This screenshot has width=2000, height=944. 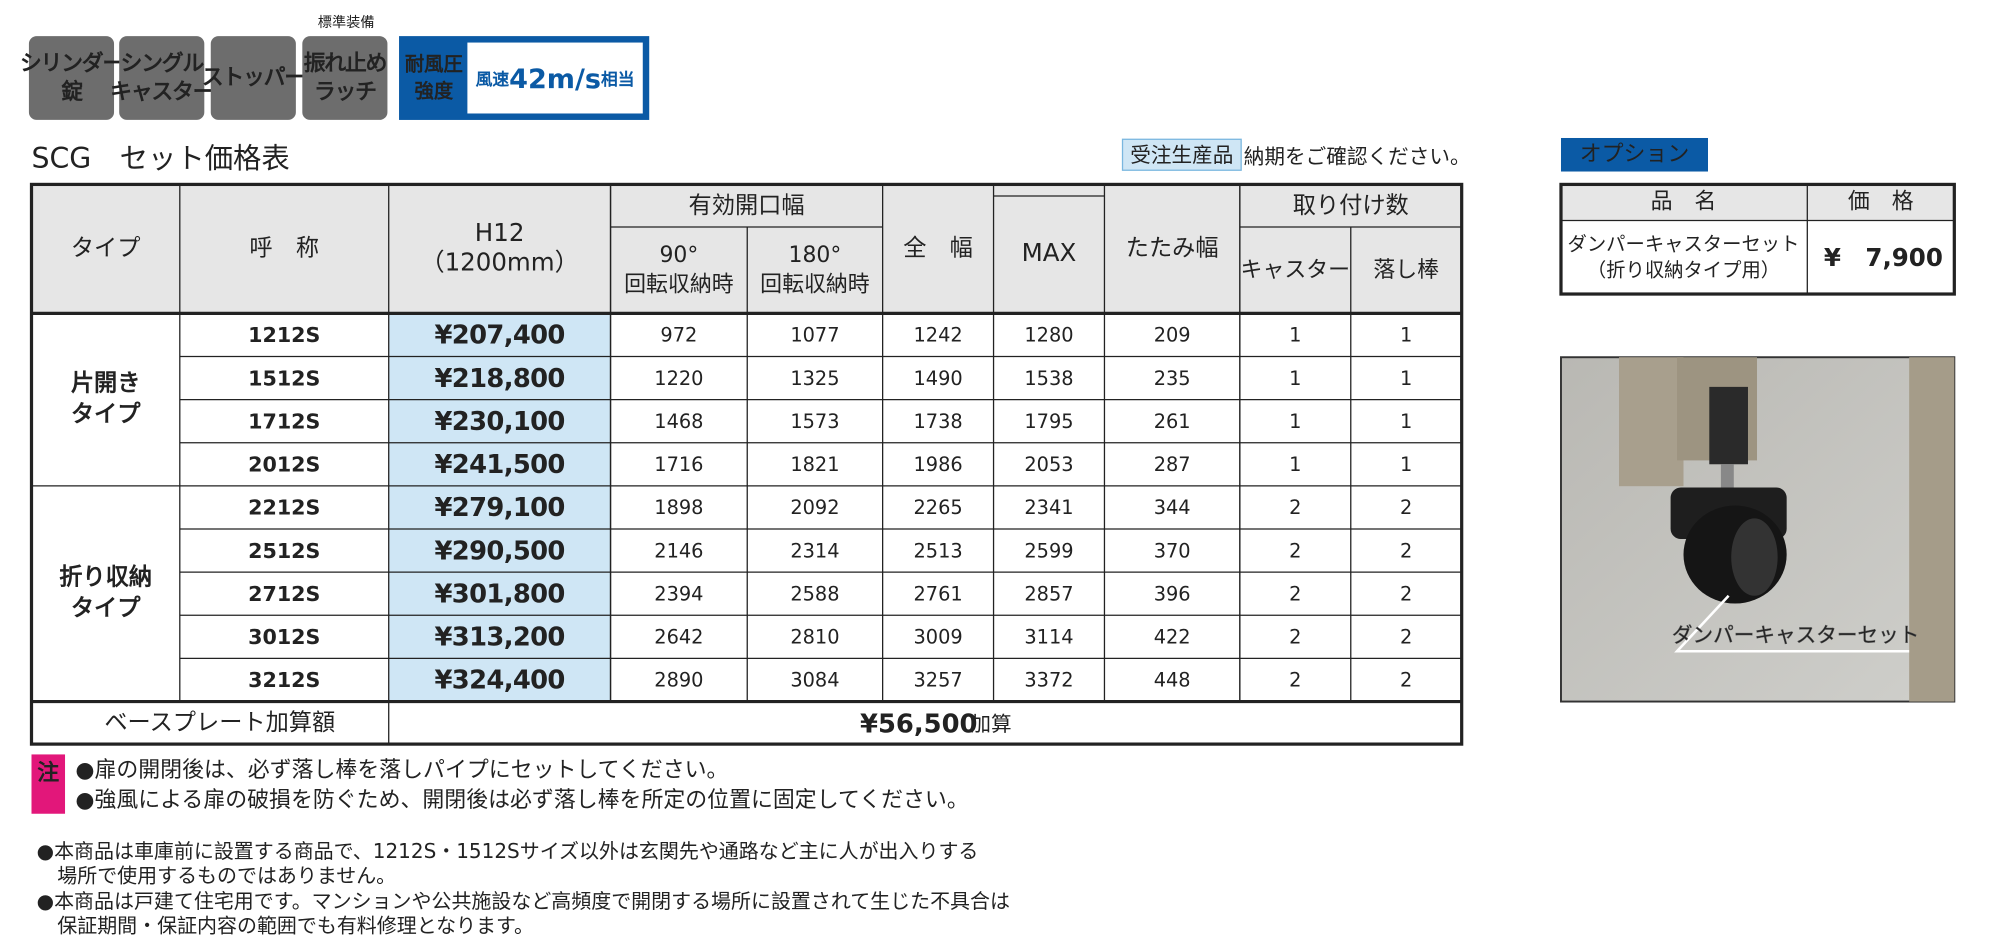 I want to click on spec-value: 1716, so click(x=678, y=464).